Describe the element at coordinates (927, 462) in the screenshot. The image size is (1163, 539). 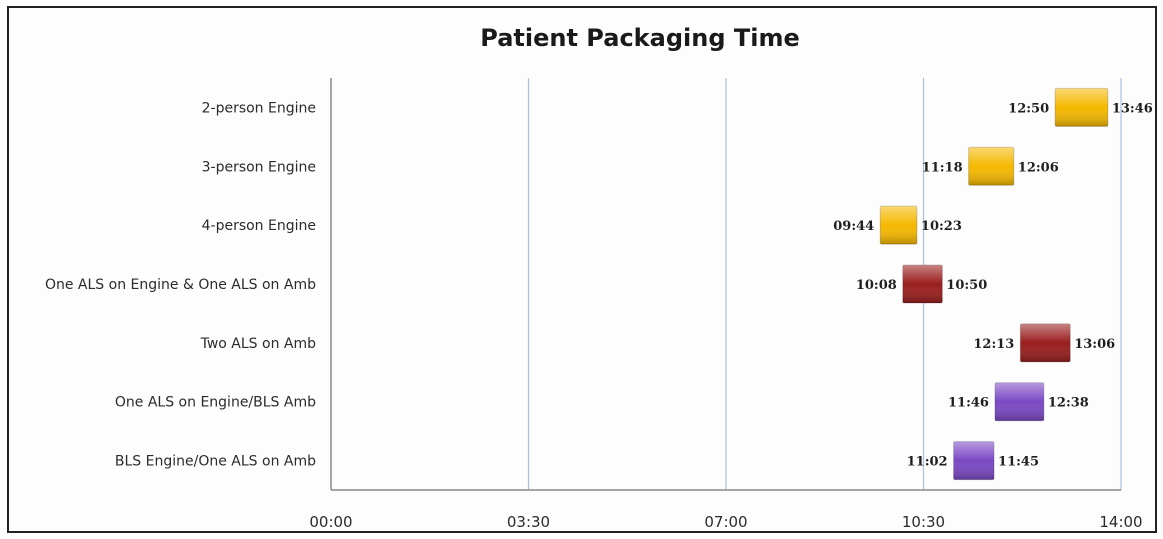
I see `start-time-label: 11:02` at that location.